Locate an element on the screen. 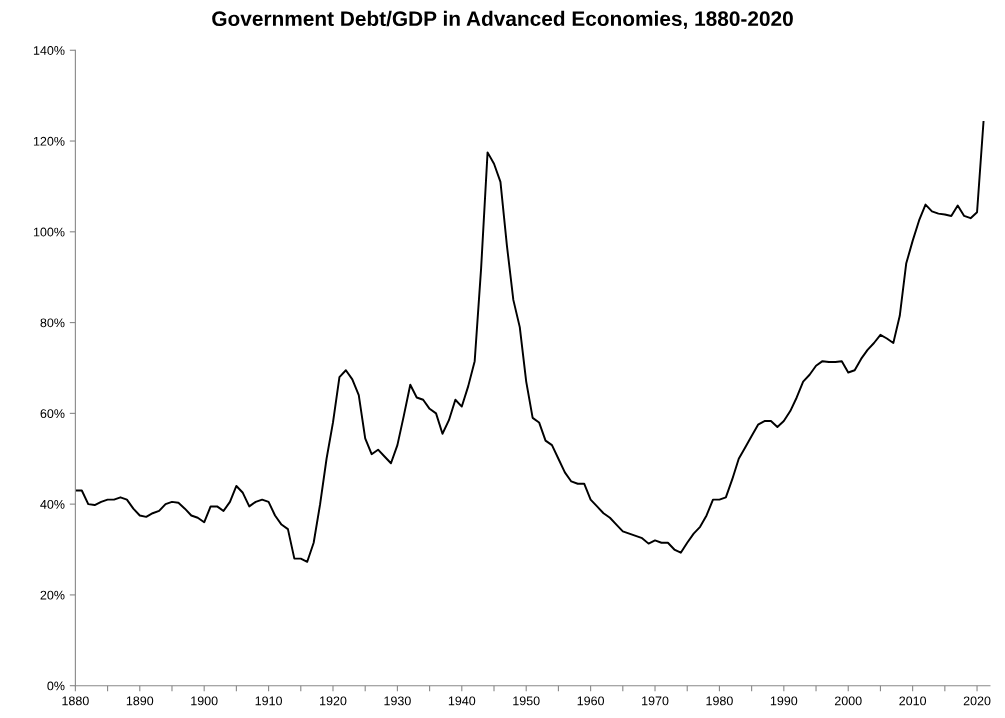 This screenshot has width=1005, height=718. x-tick-label: 1890 is located at coordinates (140, 701).